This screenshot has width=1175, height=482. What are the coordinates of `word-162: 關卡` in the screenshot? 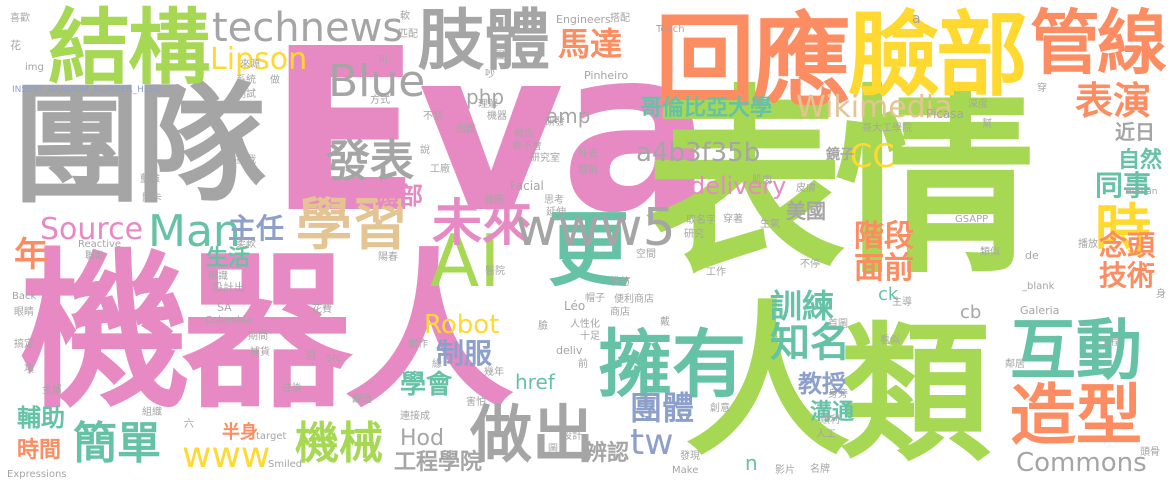 It's located at (152, 198).